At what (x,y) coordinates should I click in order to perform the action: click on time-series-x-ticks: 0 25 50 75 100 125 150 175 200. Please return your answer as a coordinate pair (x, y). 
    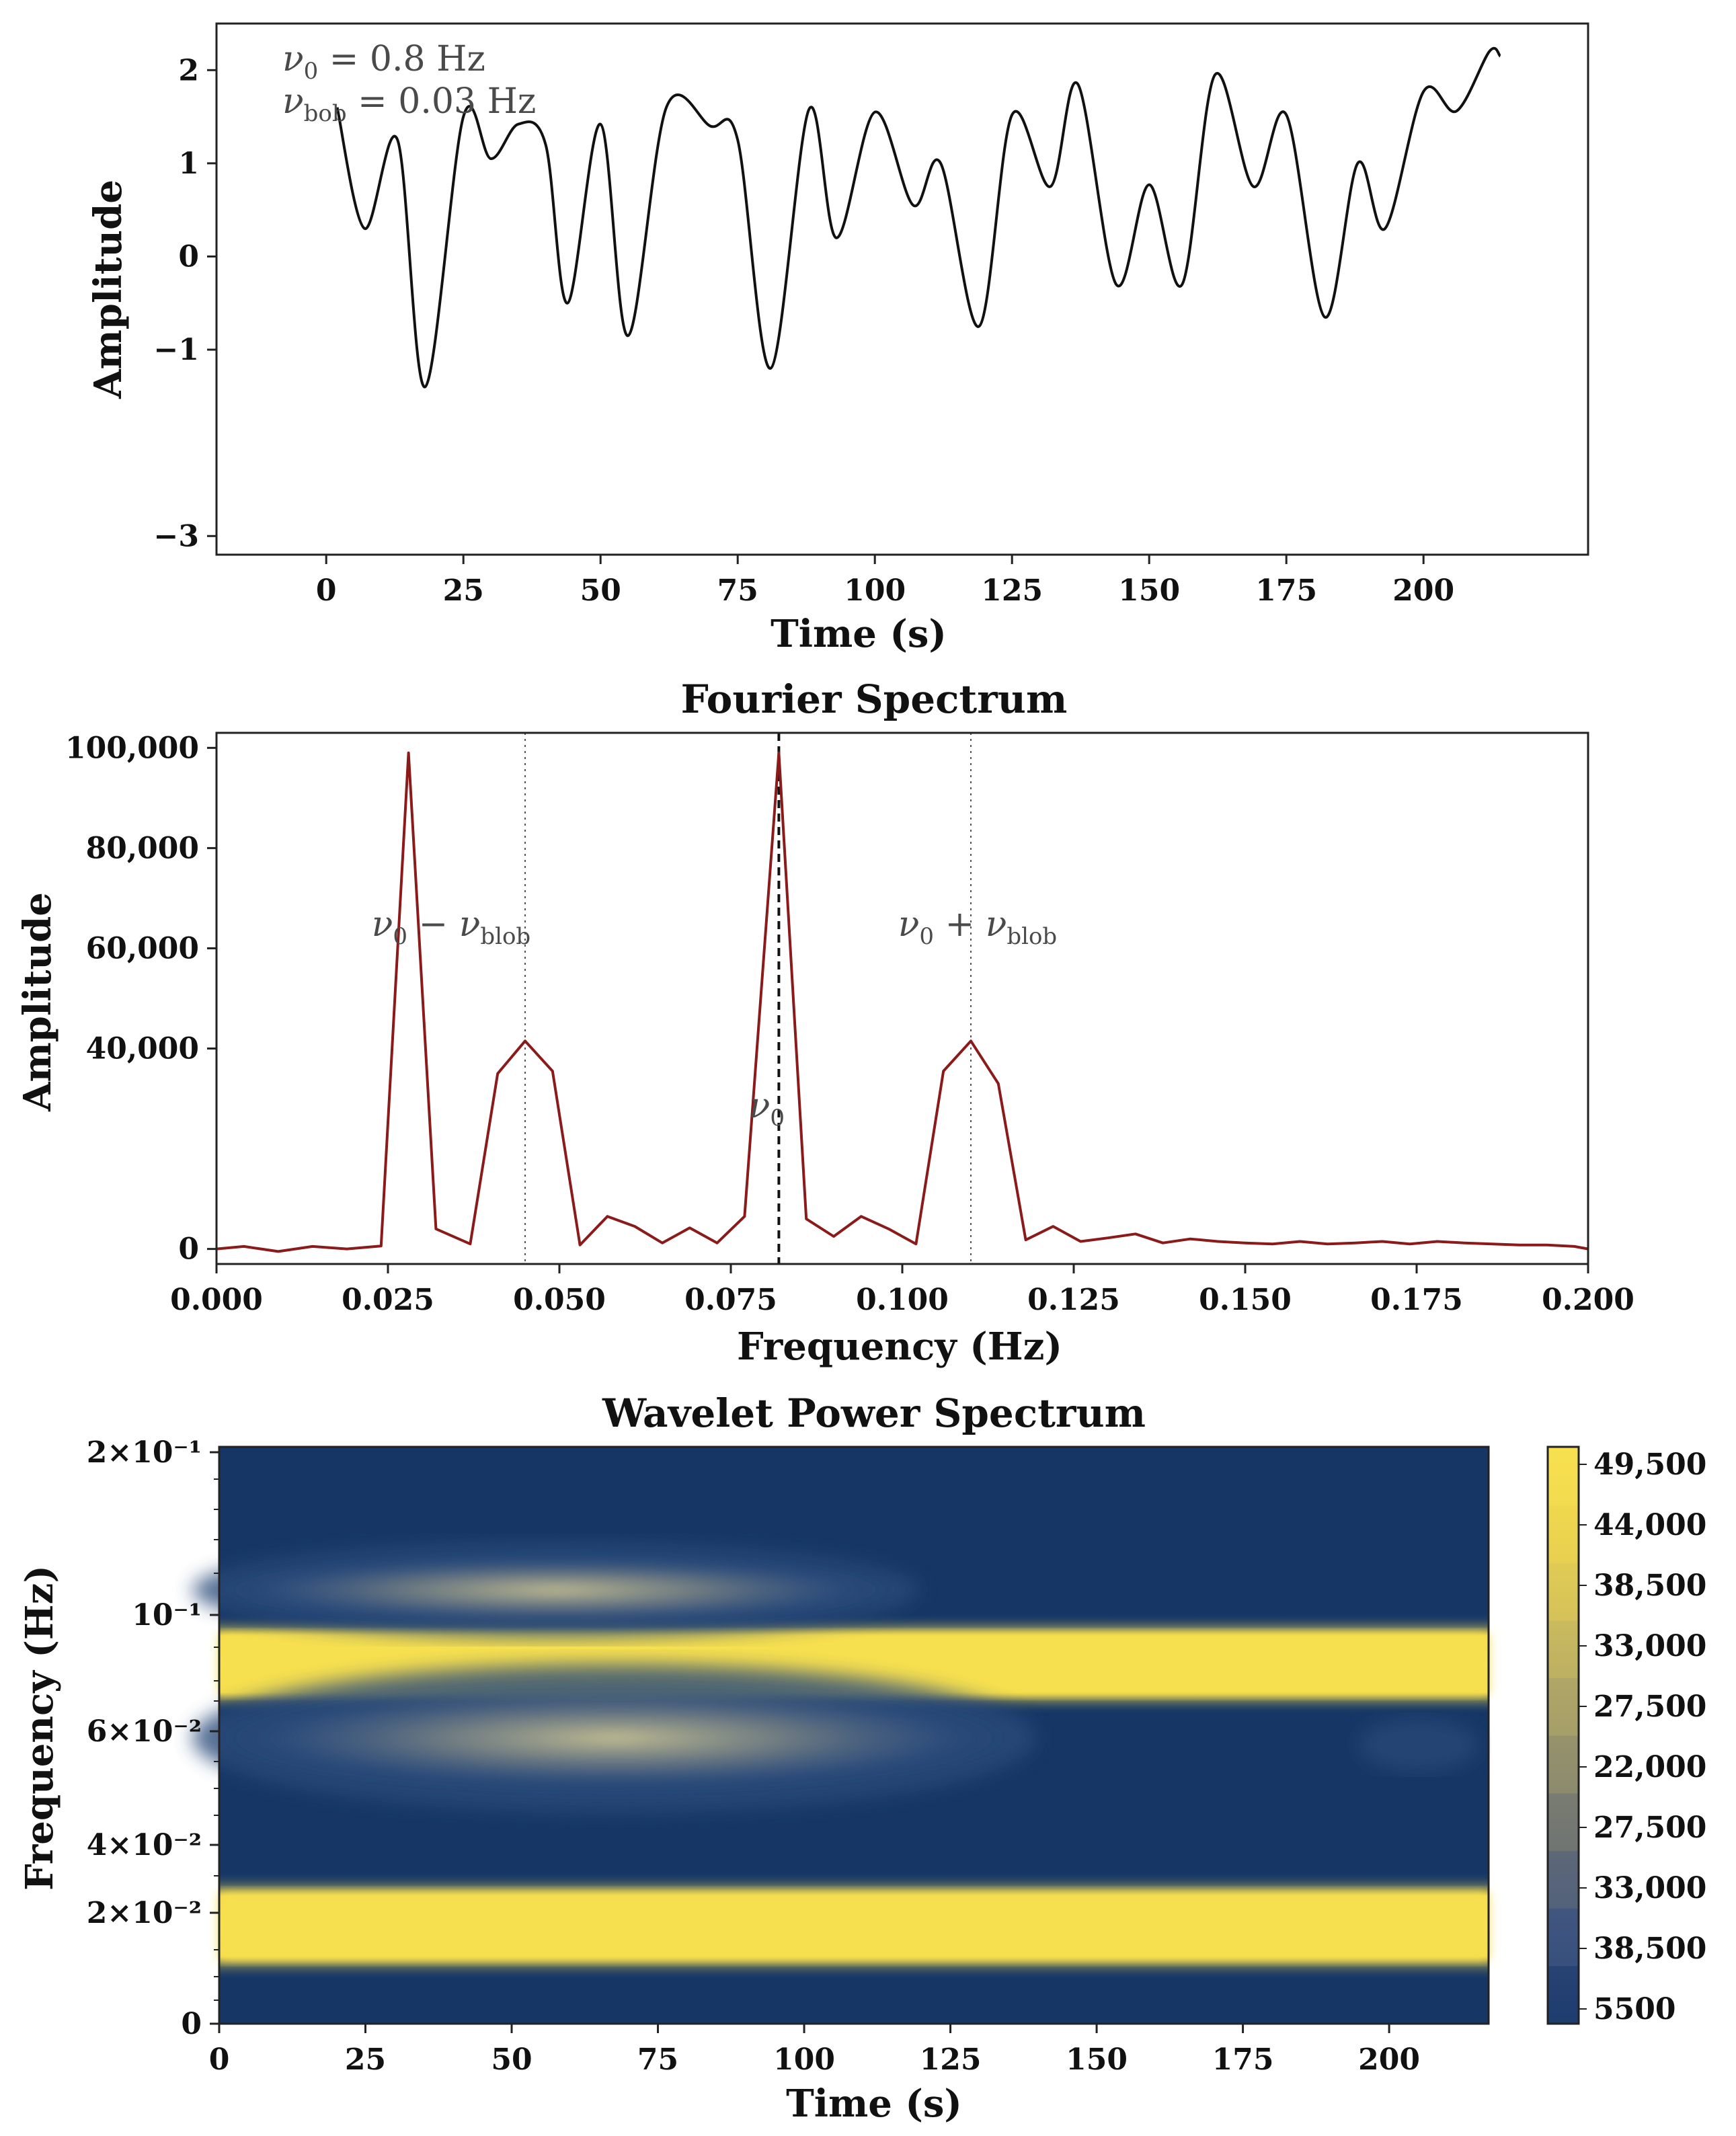
    Looking at the image, I should click on (885, 581).